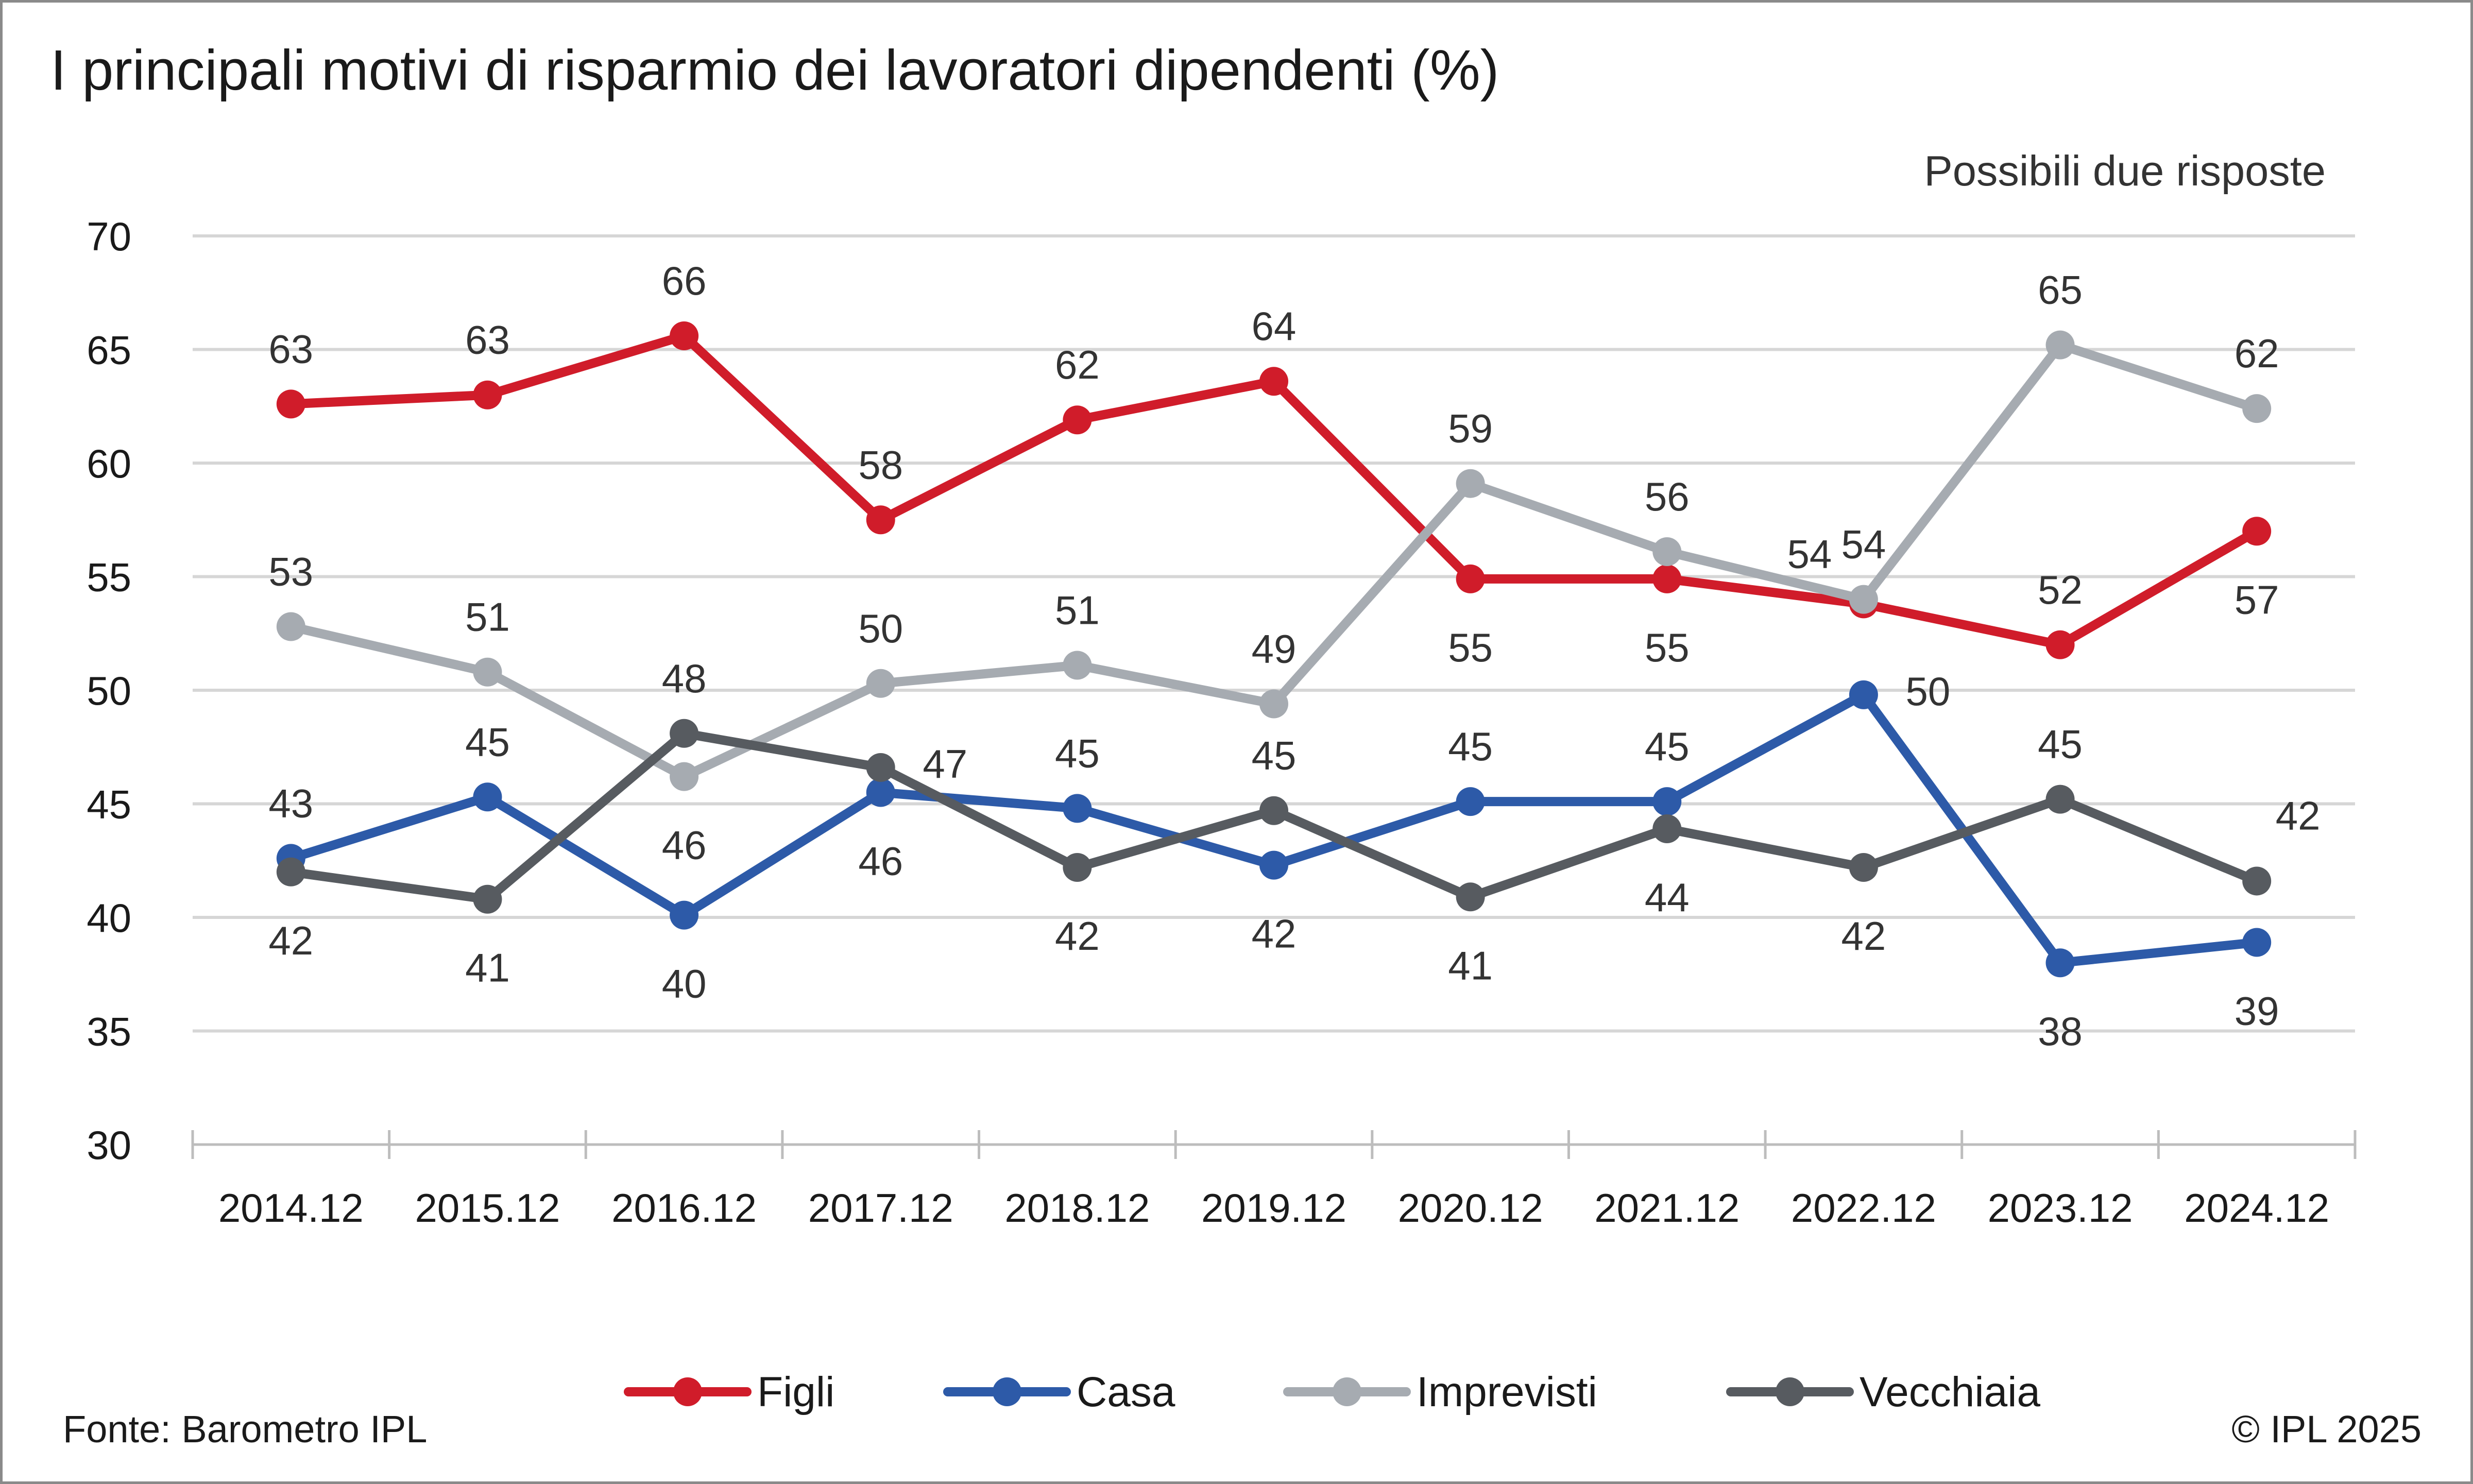 The height and width of the screenshot is (1484, 2473). I want to click on y-tick-label: 55, so click(109, 577).